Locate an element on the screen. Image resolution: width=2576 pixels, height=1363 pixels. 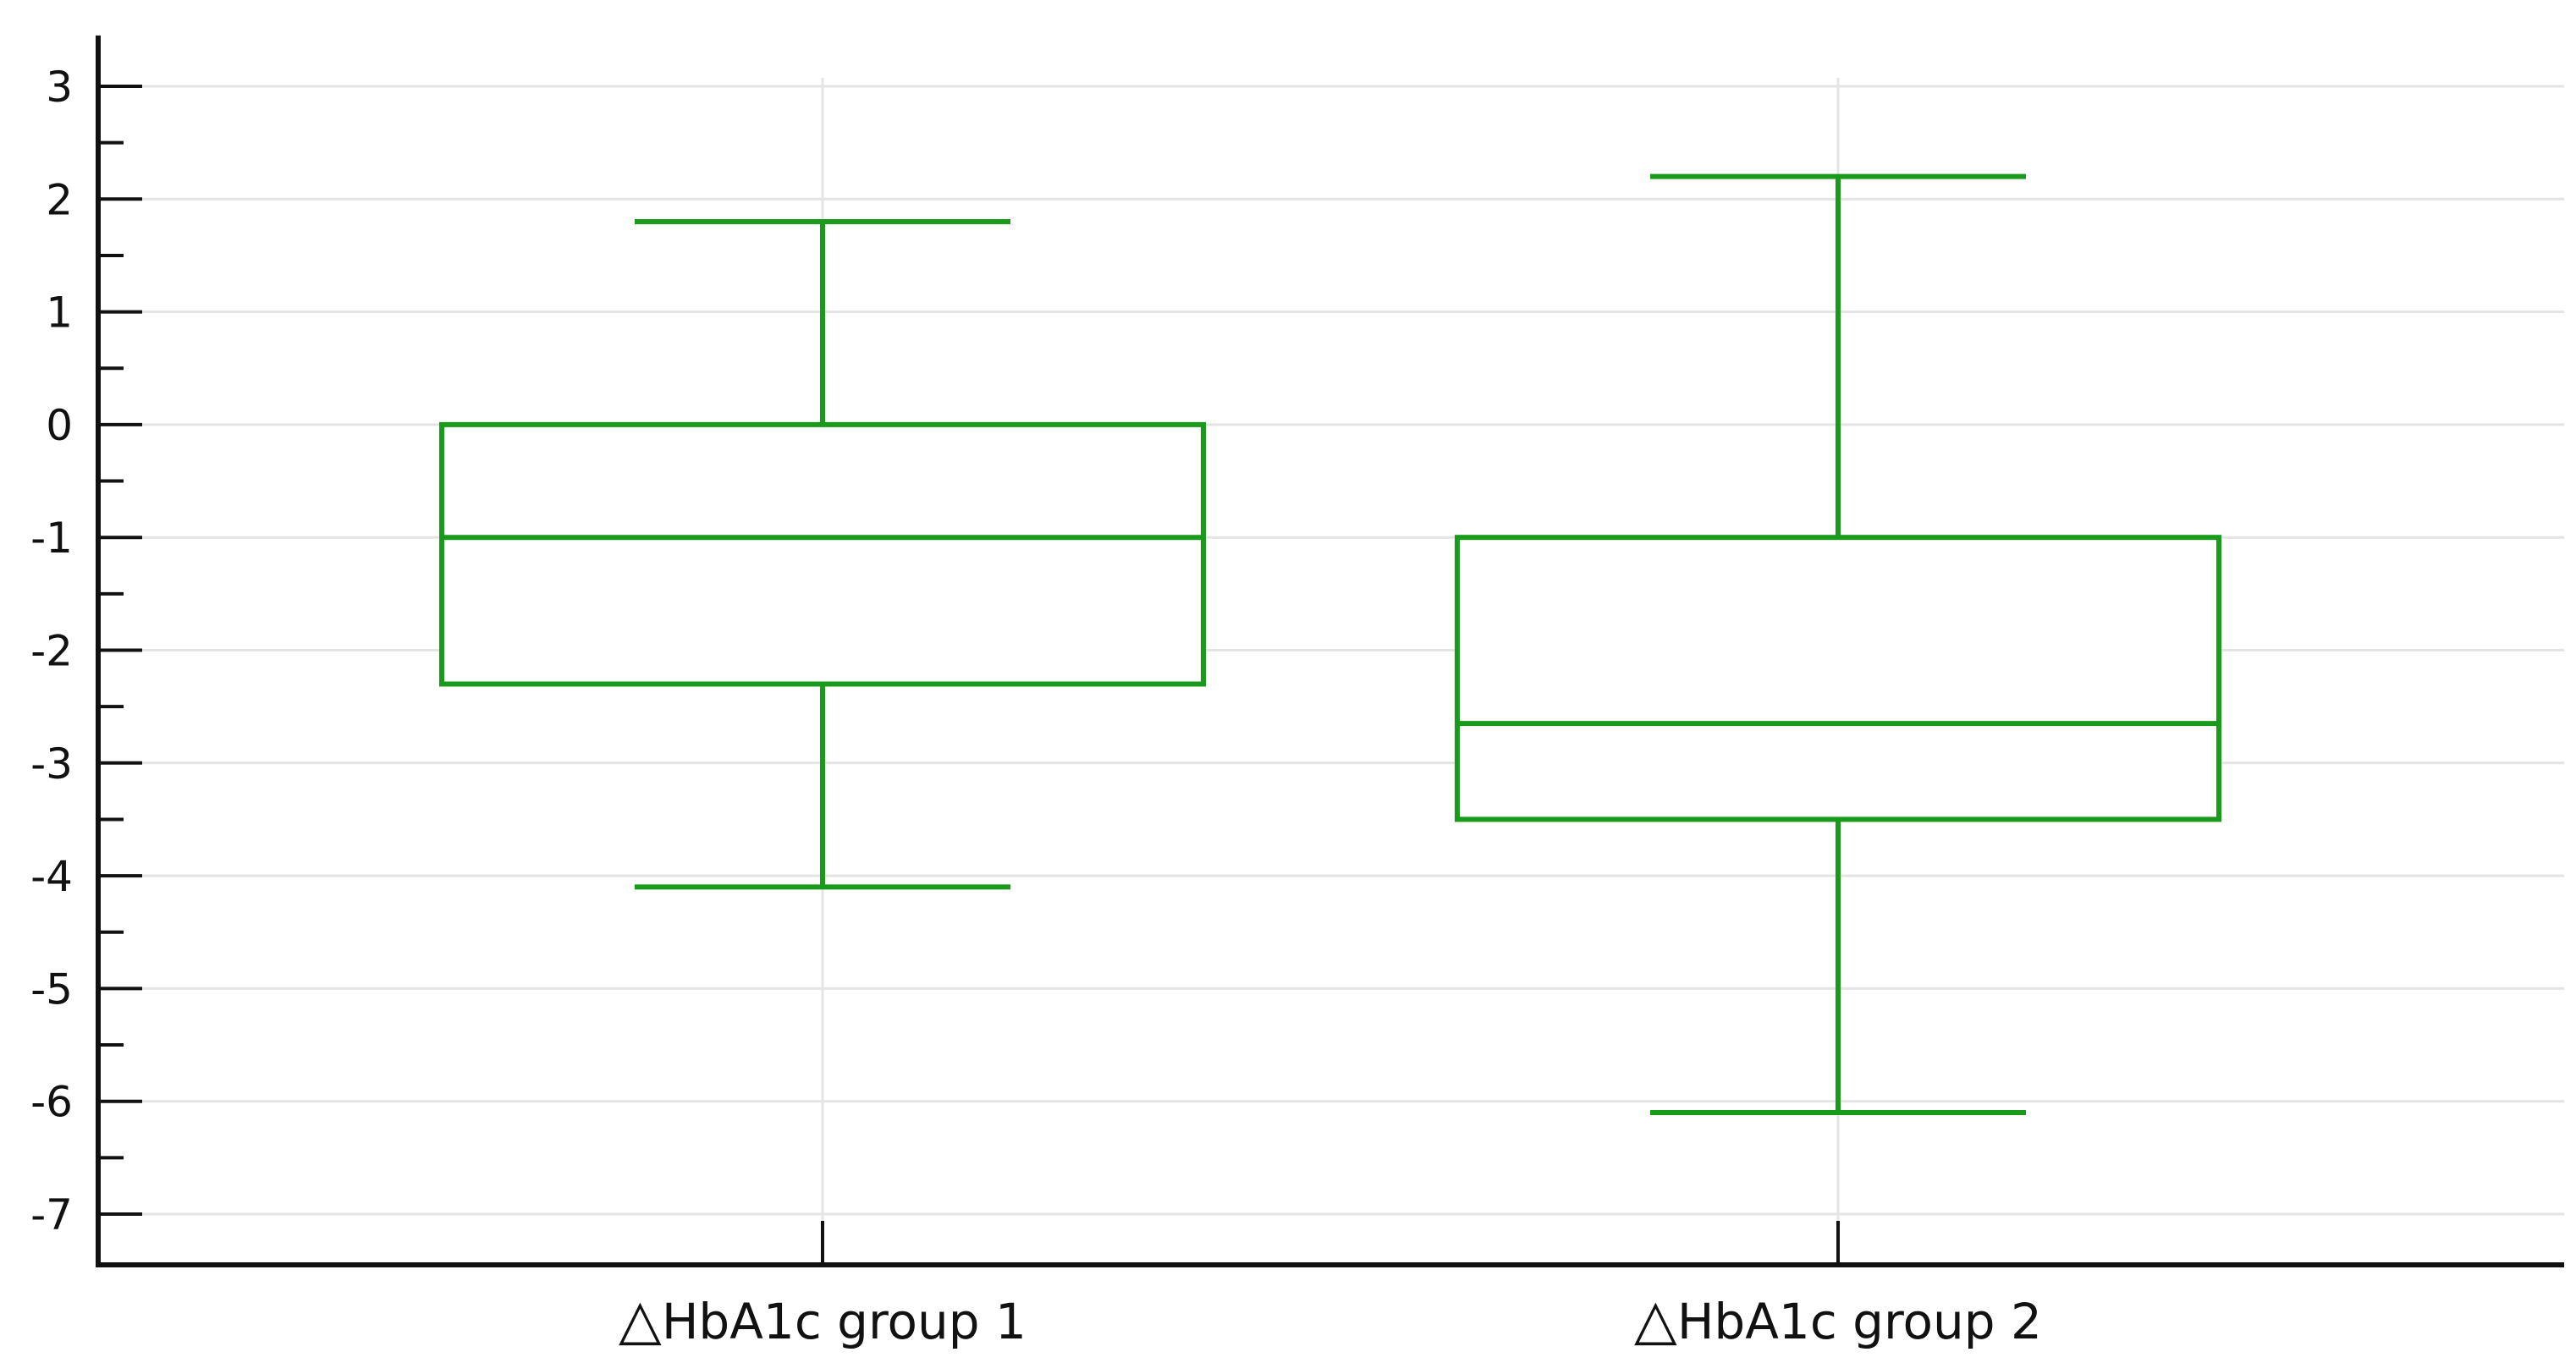
y-tick-label: -4 is located at coordinates (51, 876).